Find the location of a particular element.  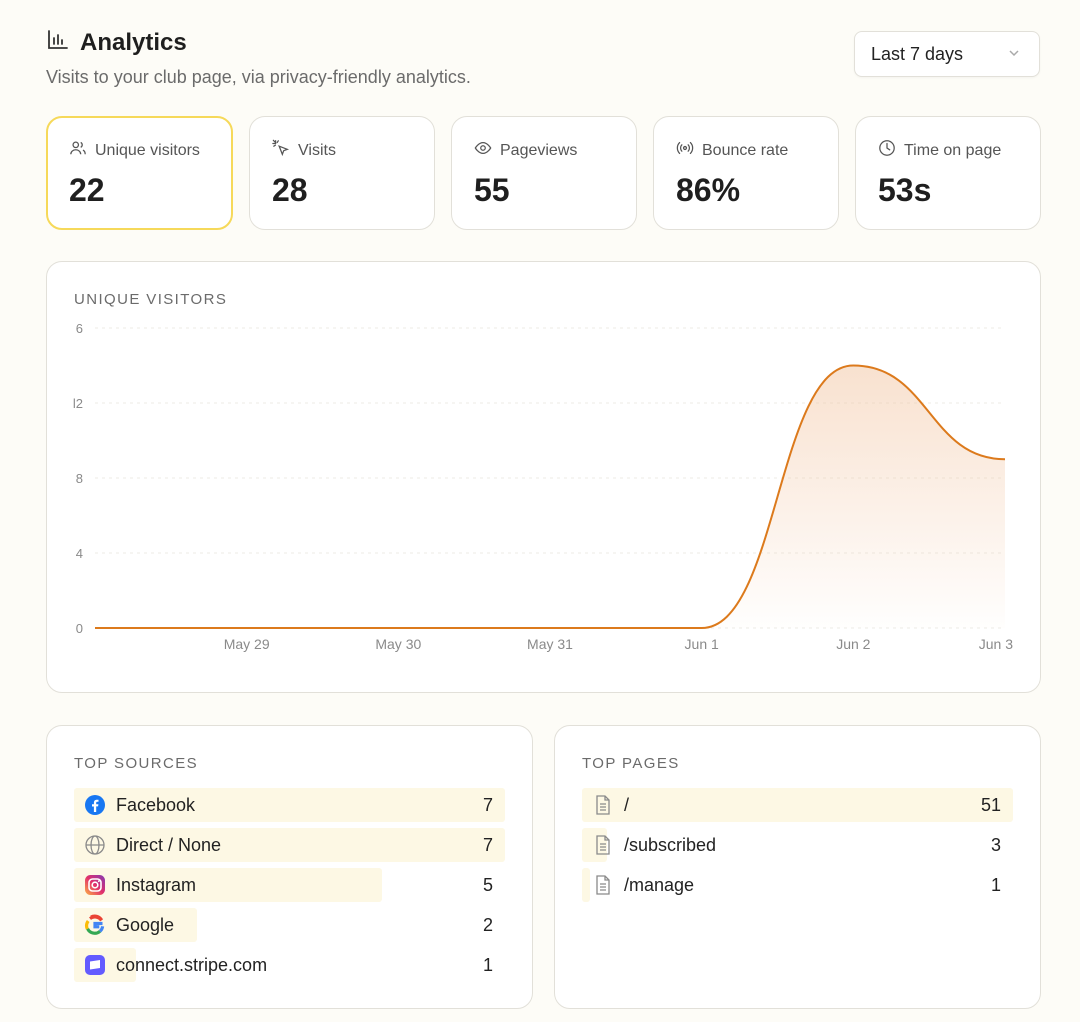

pages-list: / 51 /subscribed 3 /manage 1 is located at coordinates (797, 848).